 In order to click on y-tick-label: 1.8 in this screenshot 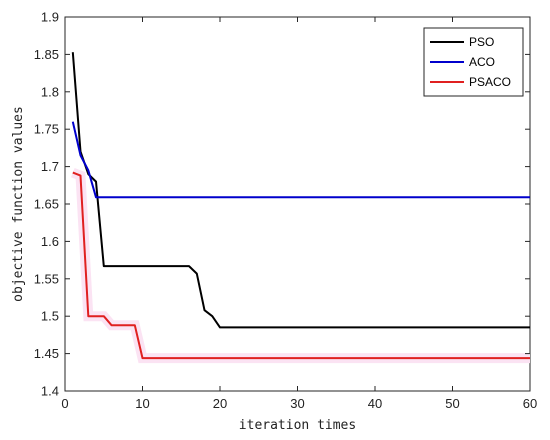, I will do `click(50, 91)`.